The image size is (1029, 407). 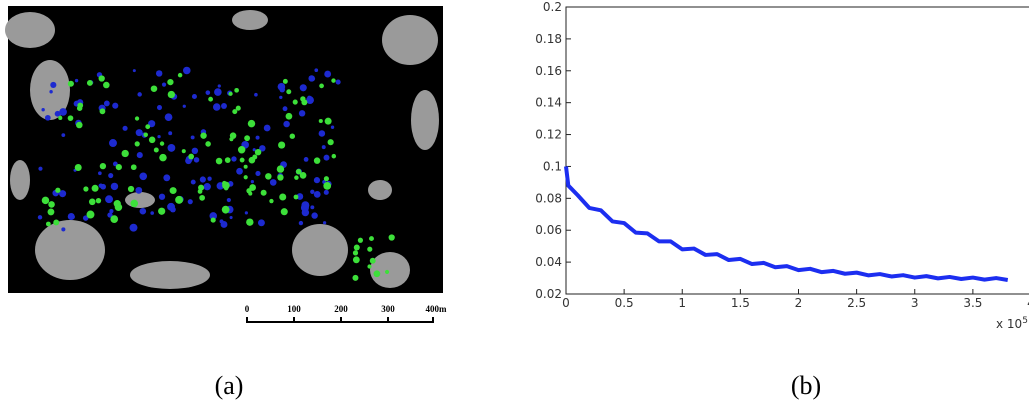 What do you see at coordinates (786, 224) in the screenshot?
I see `data-line` at bounding box center [786, 224].